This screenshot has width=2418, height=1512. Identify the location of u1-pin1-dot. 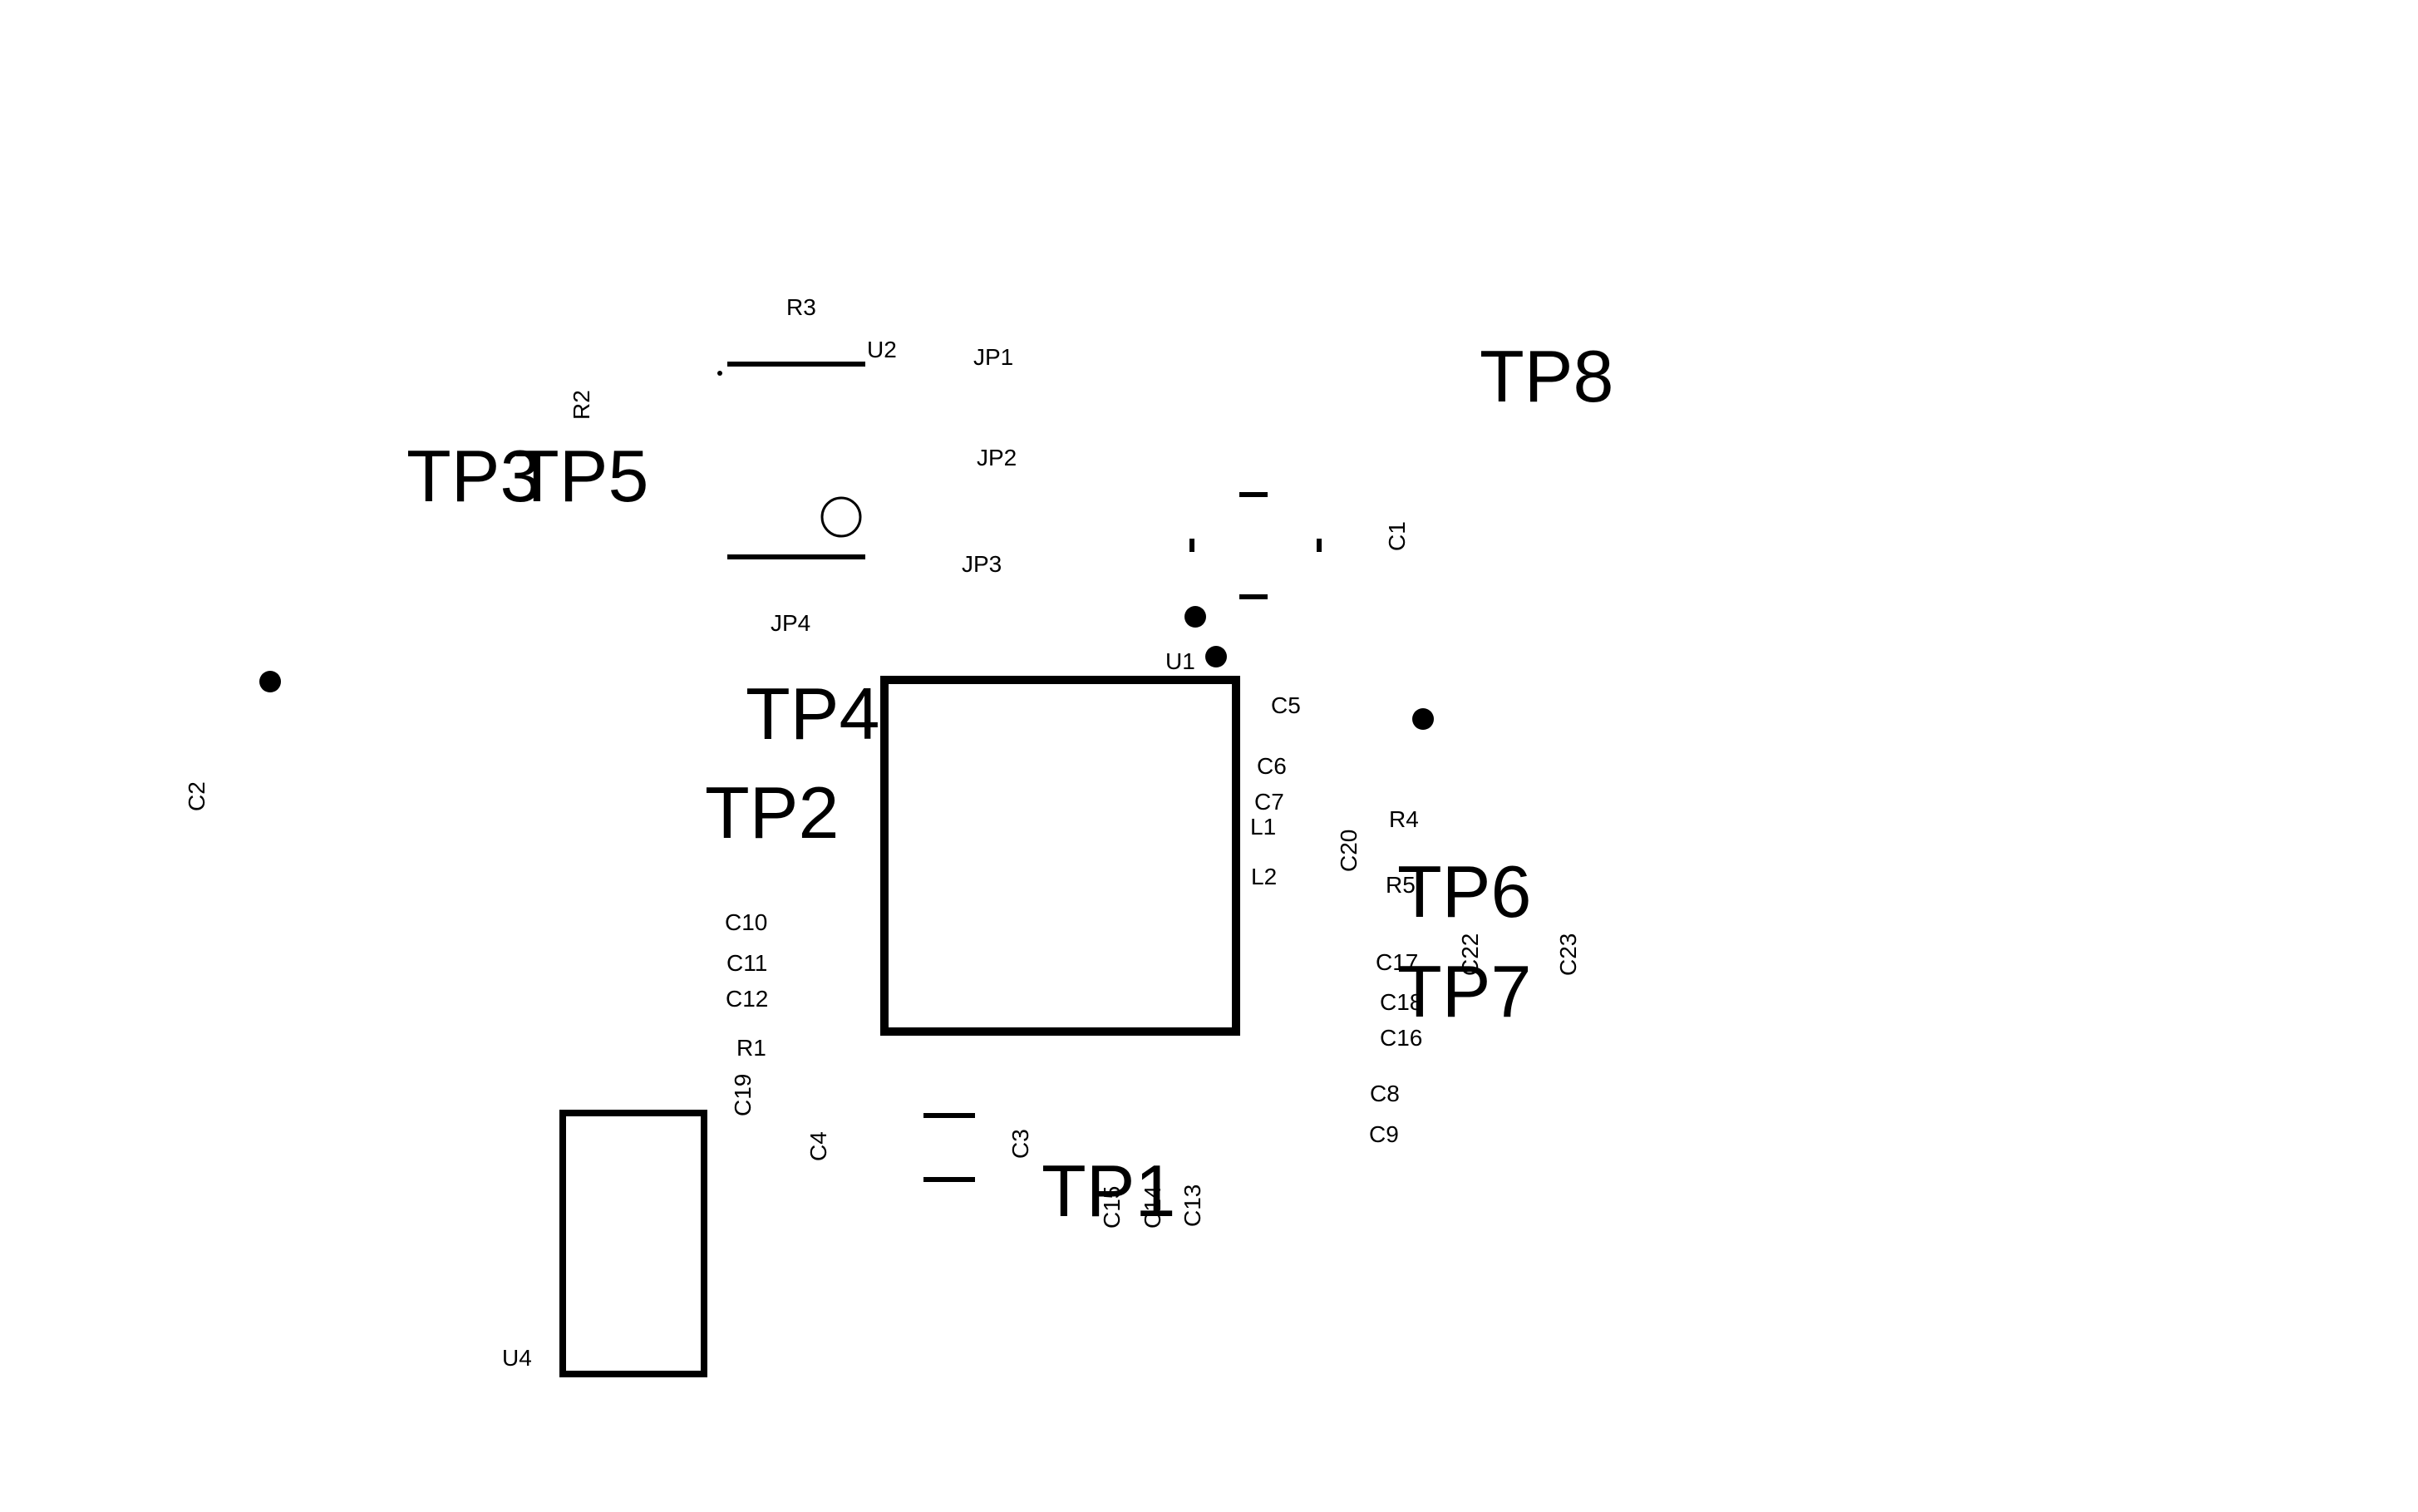
(1216, 657).